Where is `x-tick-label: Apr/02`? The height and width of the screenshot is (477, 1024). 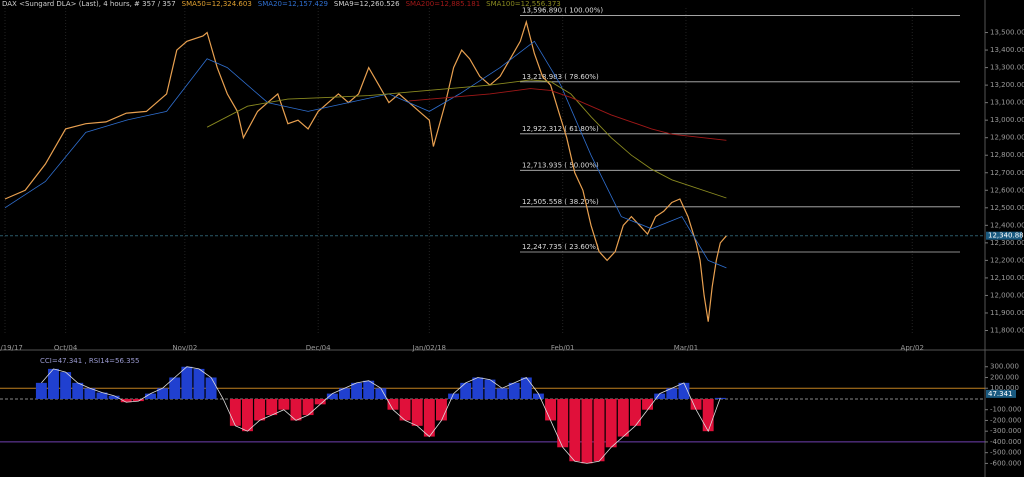
x-tick-label: Apr/02 is located at coordinates (912, 348).